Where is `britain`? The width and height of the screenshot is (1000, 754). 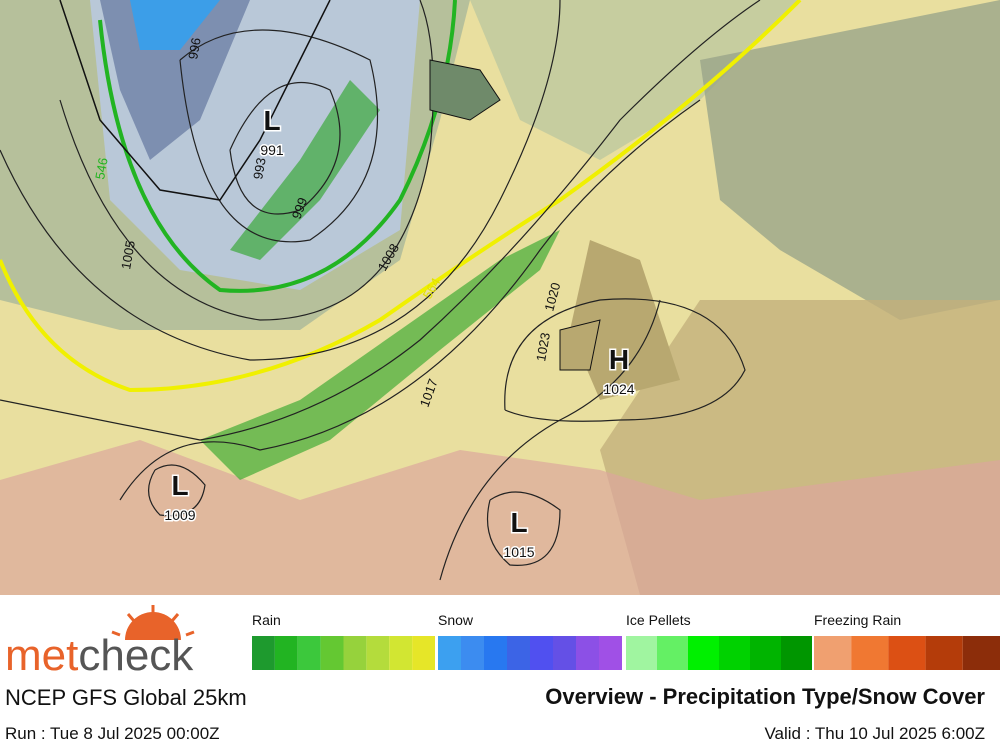 britain is located at coordinates (625, 320).